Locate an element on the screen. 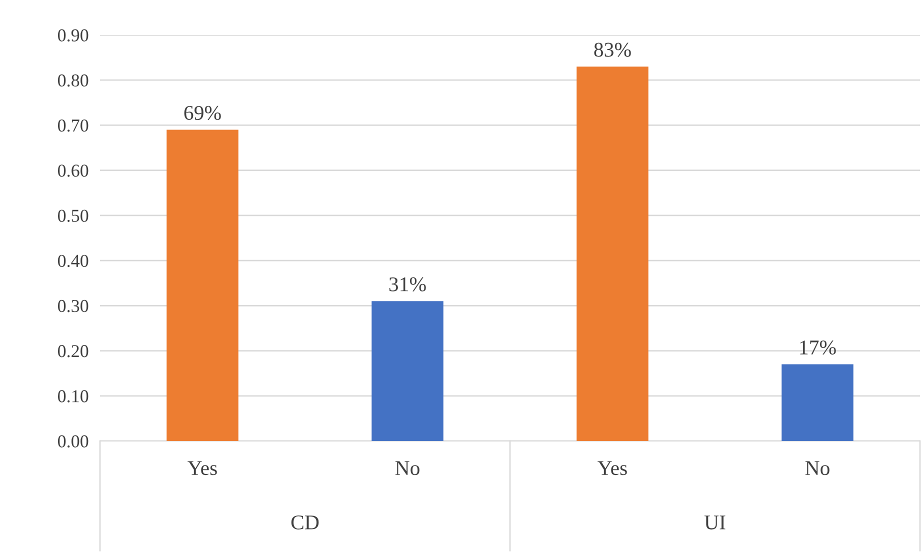 Image resolution: width=921 pixels, height=560 pixels. y-tick-label: 0.30 is located at coordinates (73, 306).